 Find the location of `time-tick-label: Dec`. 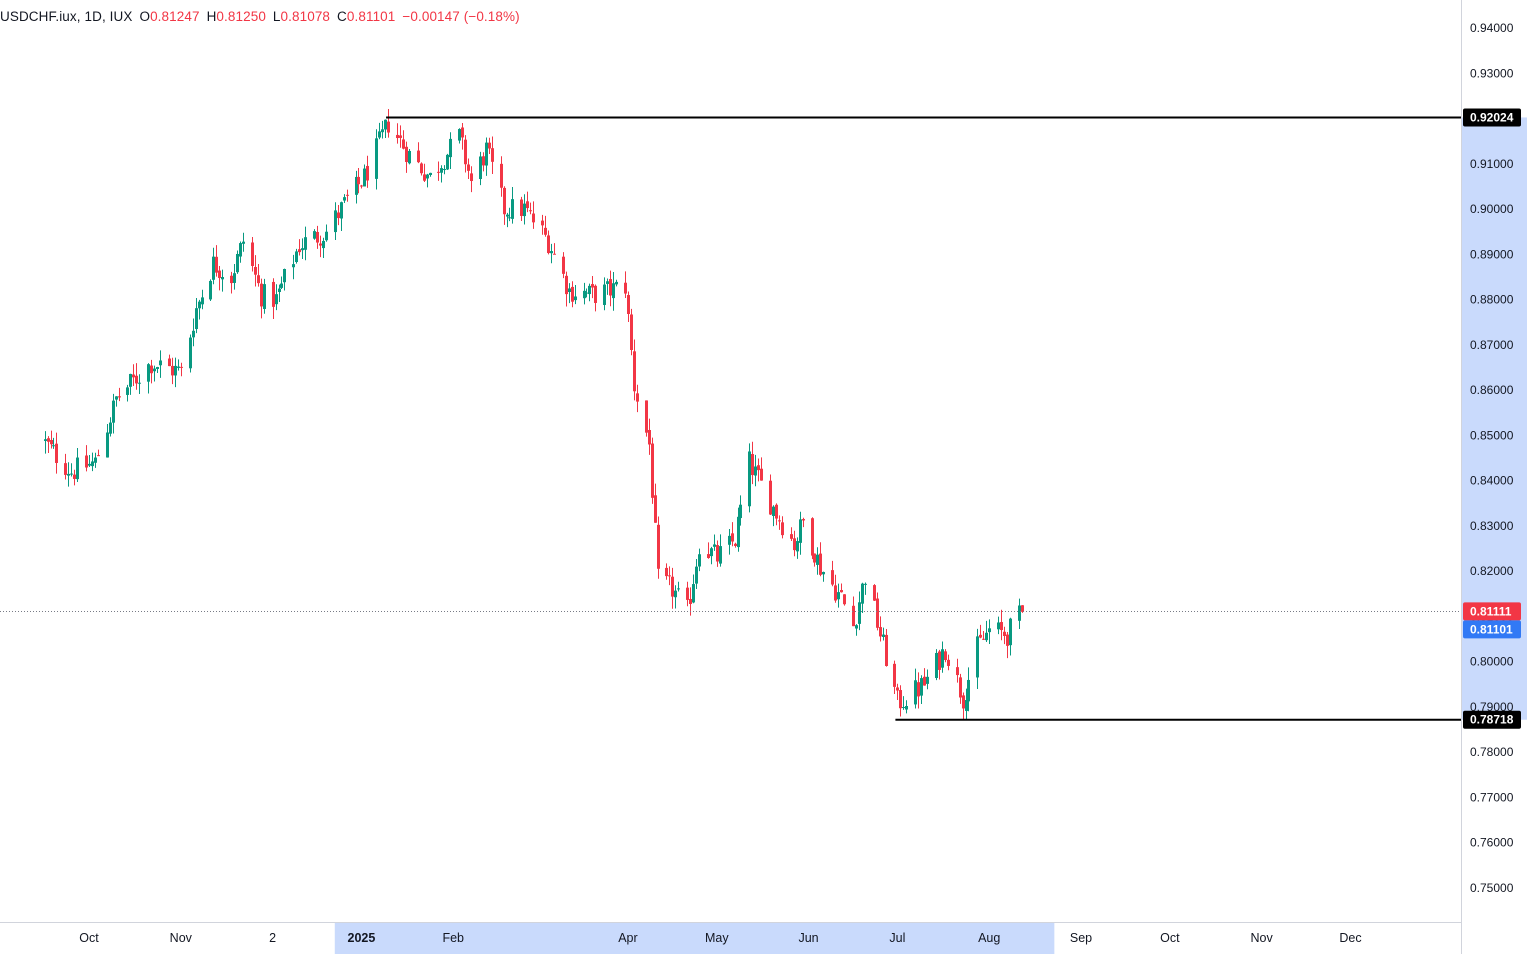

time-tick-label: Dec is located at coordinates (1350, 938).